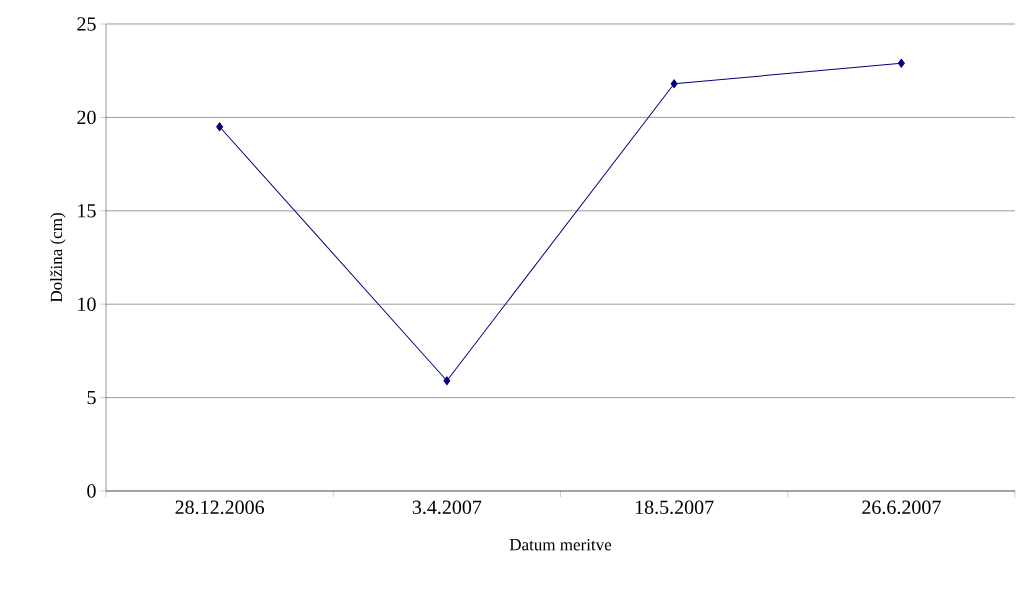 This screenshot has width=1029, height=590. I want to click on x-axis-title: Datum meritve, so click(560, 544).